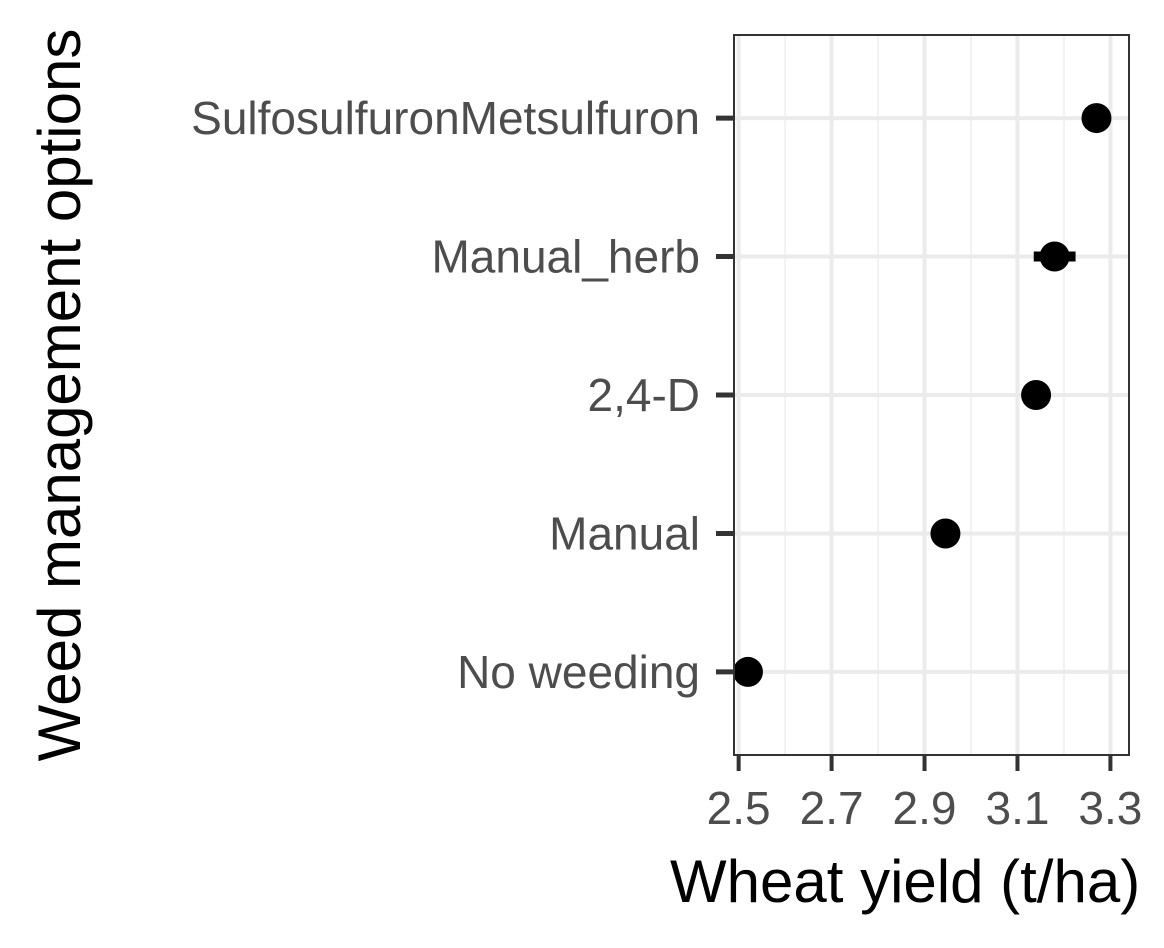  What do you see at coordinates (925, 808) in the screenshot?
I see `x-tick-label: 2.9` at bounding box center [925, 808].